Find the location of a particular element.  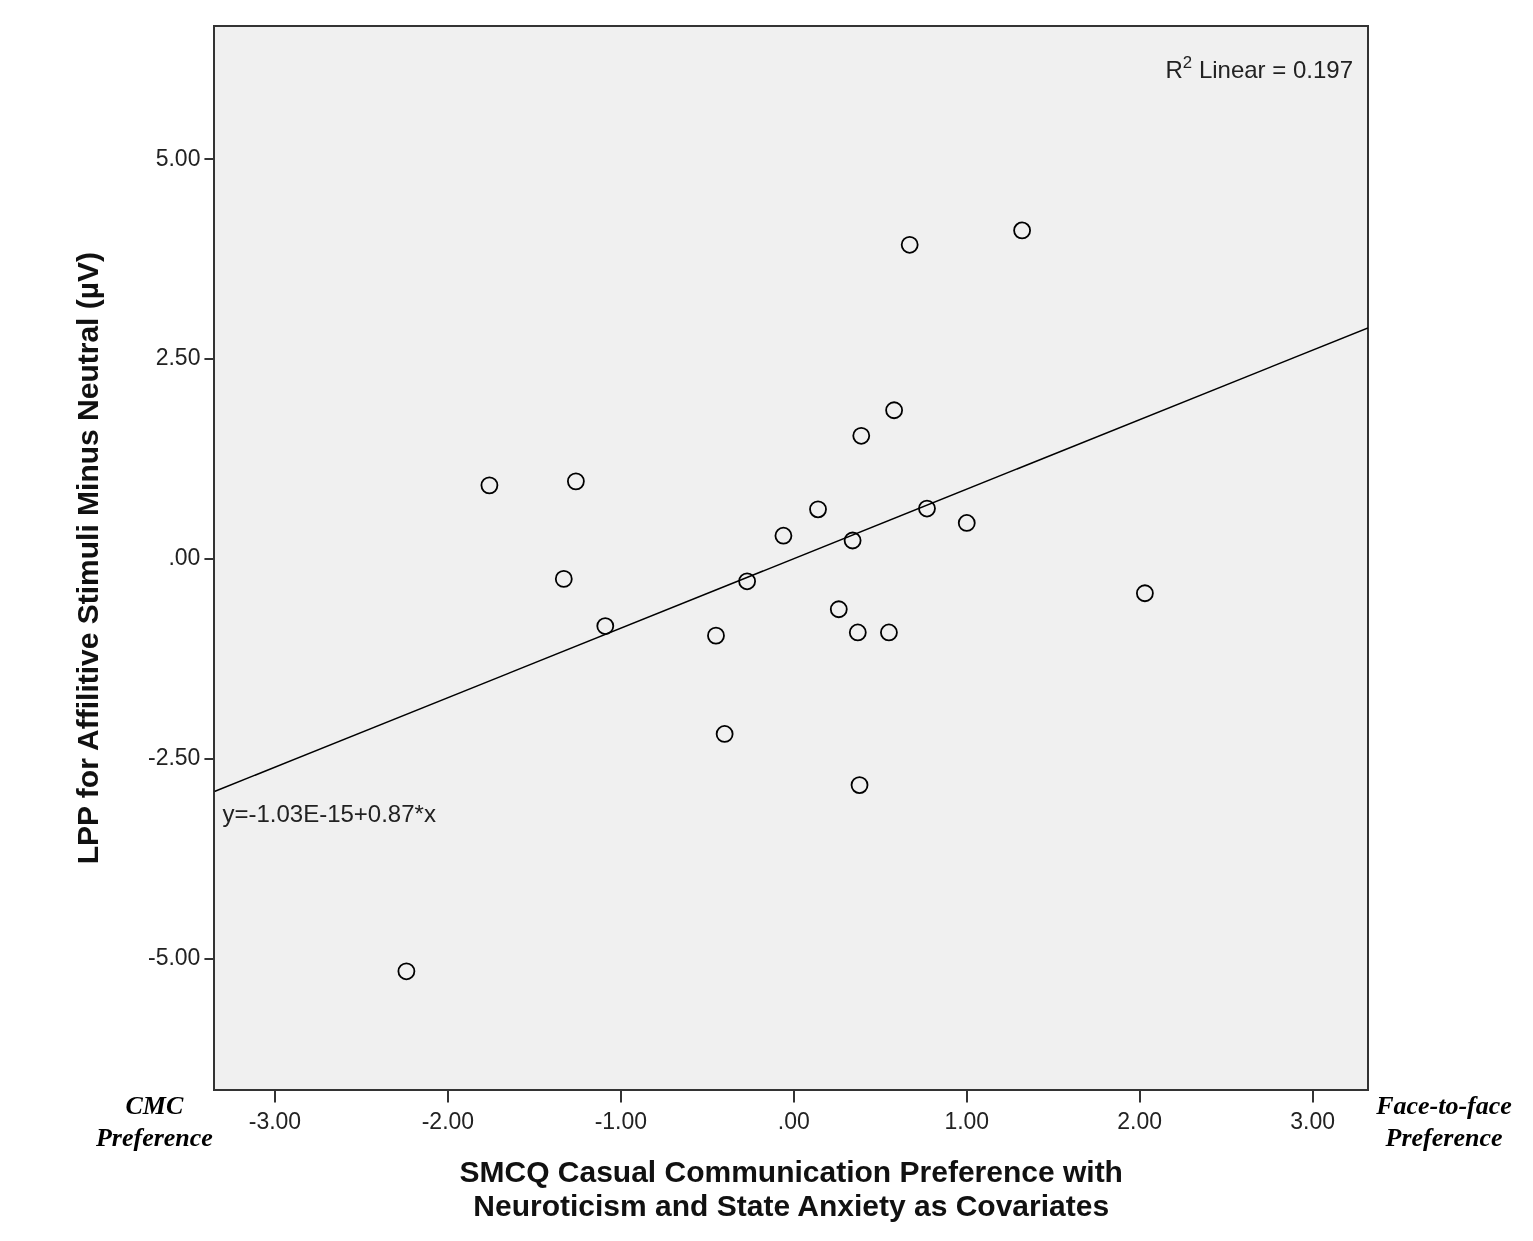

y-tick-label: 5.00 is located at coordinates (178, 157).